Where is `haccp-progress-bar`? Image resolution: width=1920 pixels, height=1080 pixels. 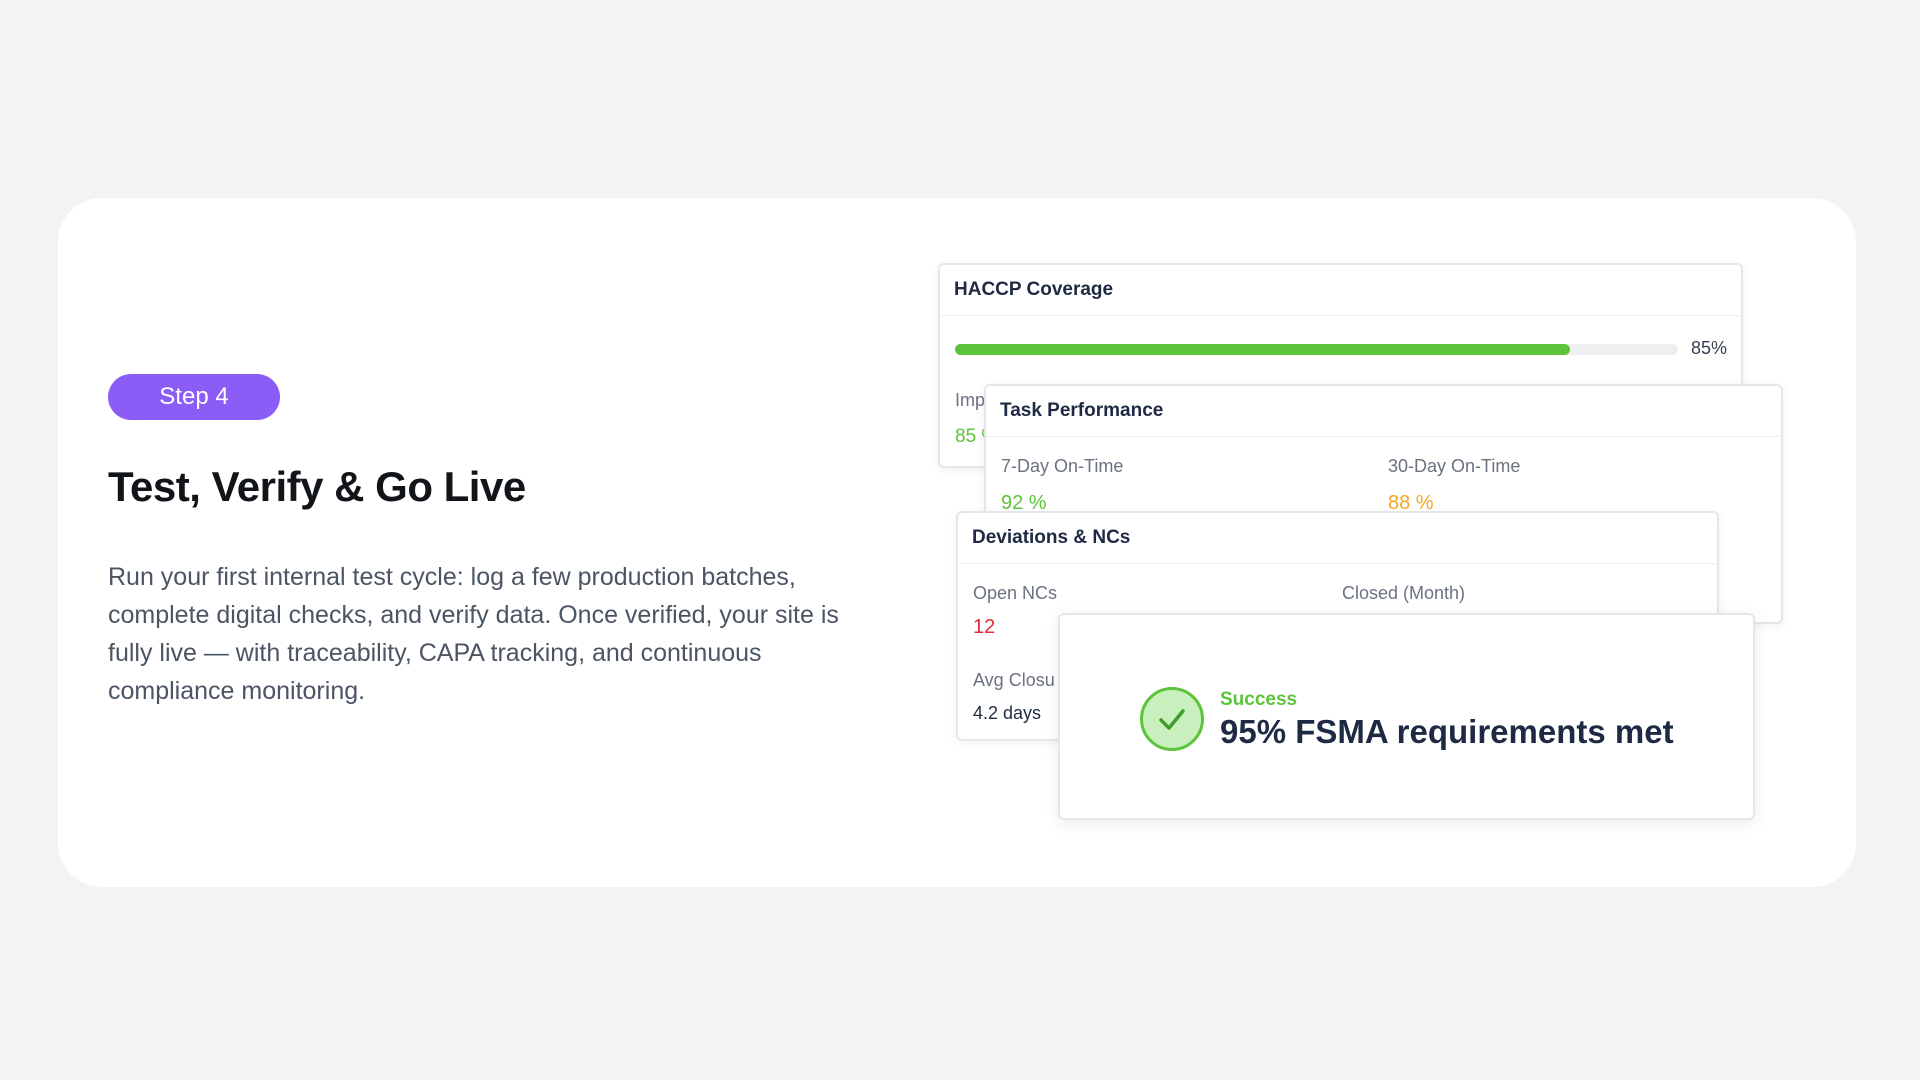
haccp-progress-bar is located at coordinates (1316, 349).